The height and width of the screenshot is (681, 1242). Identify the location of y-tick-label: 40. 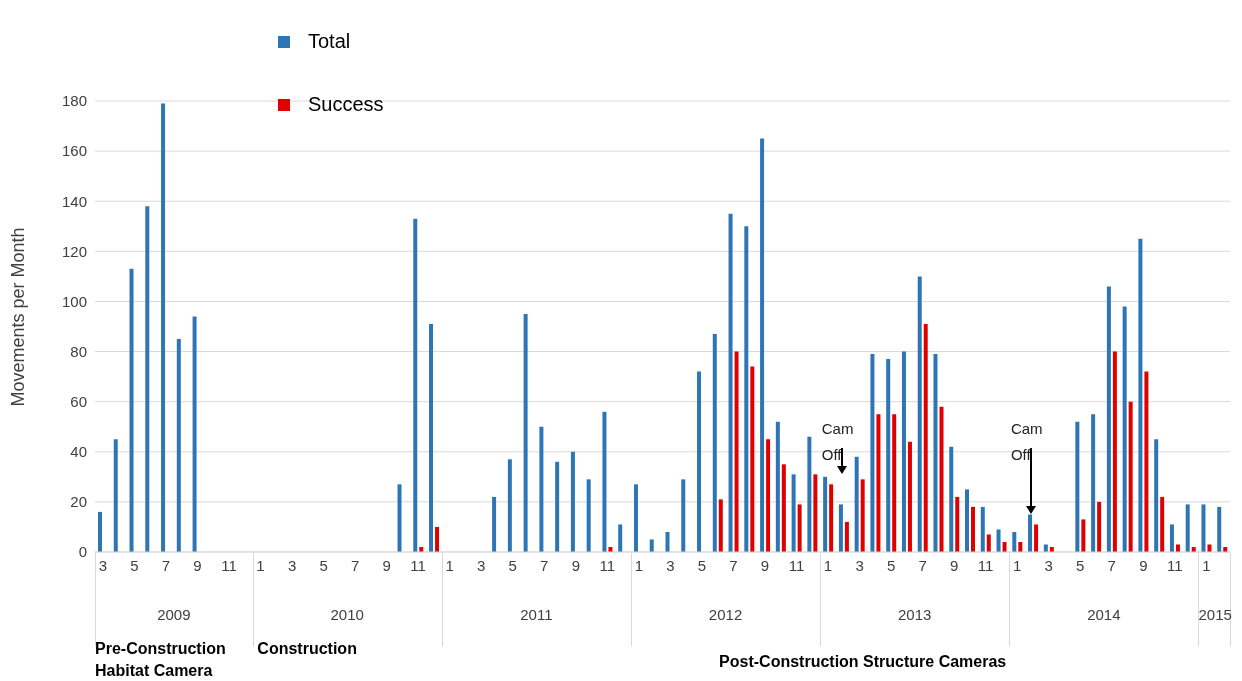
(78, 452).